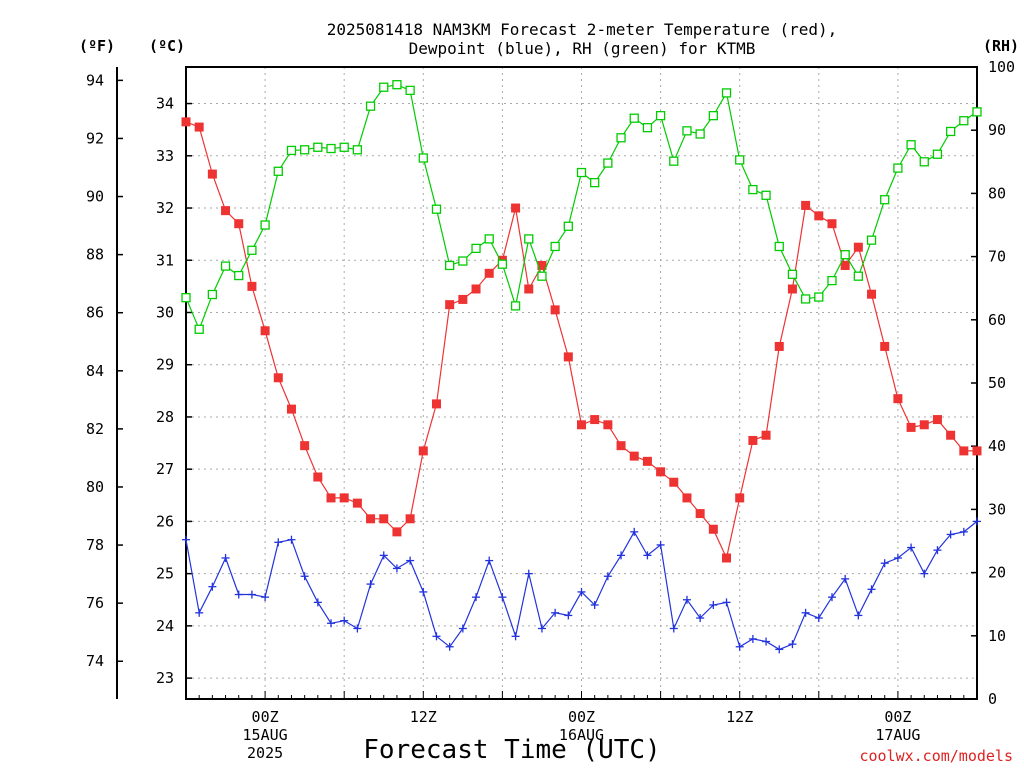 The height and width of the screenshot is (768, 1024). Describe the element at coordinates (992, 699) in the screenshot. I see `rh-tick-label: 0` at that location.